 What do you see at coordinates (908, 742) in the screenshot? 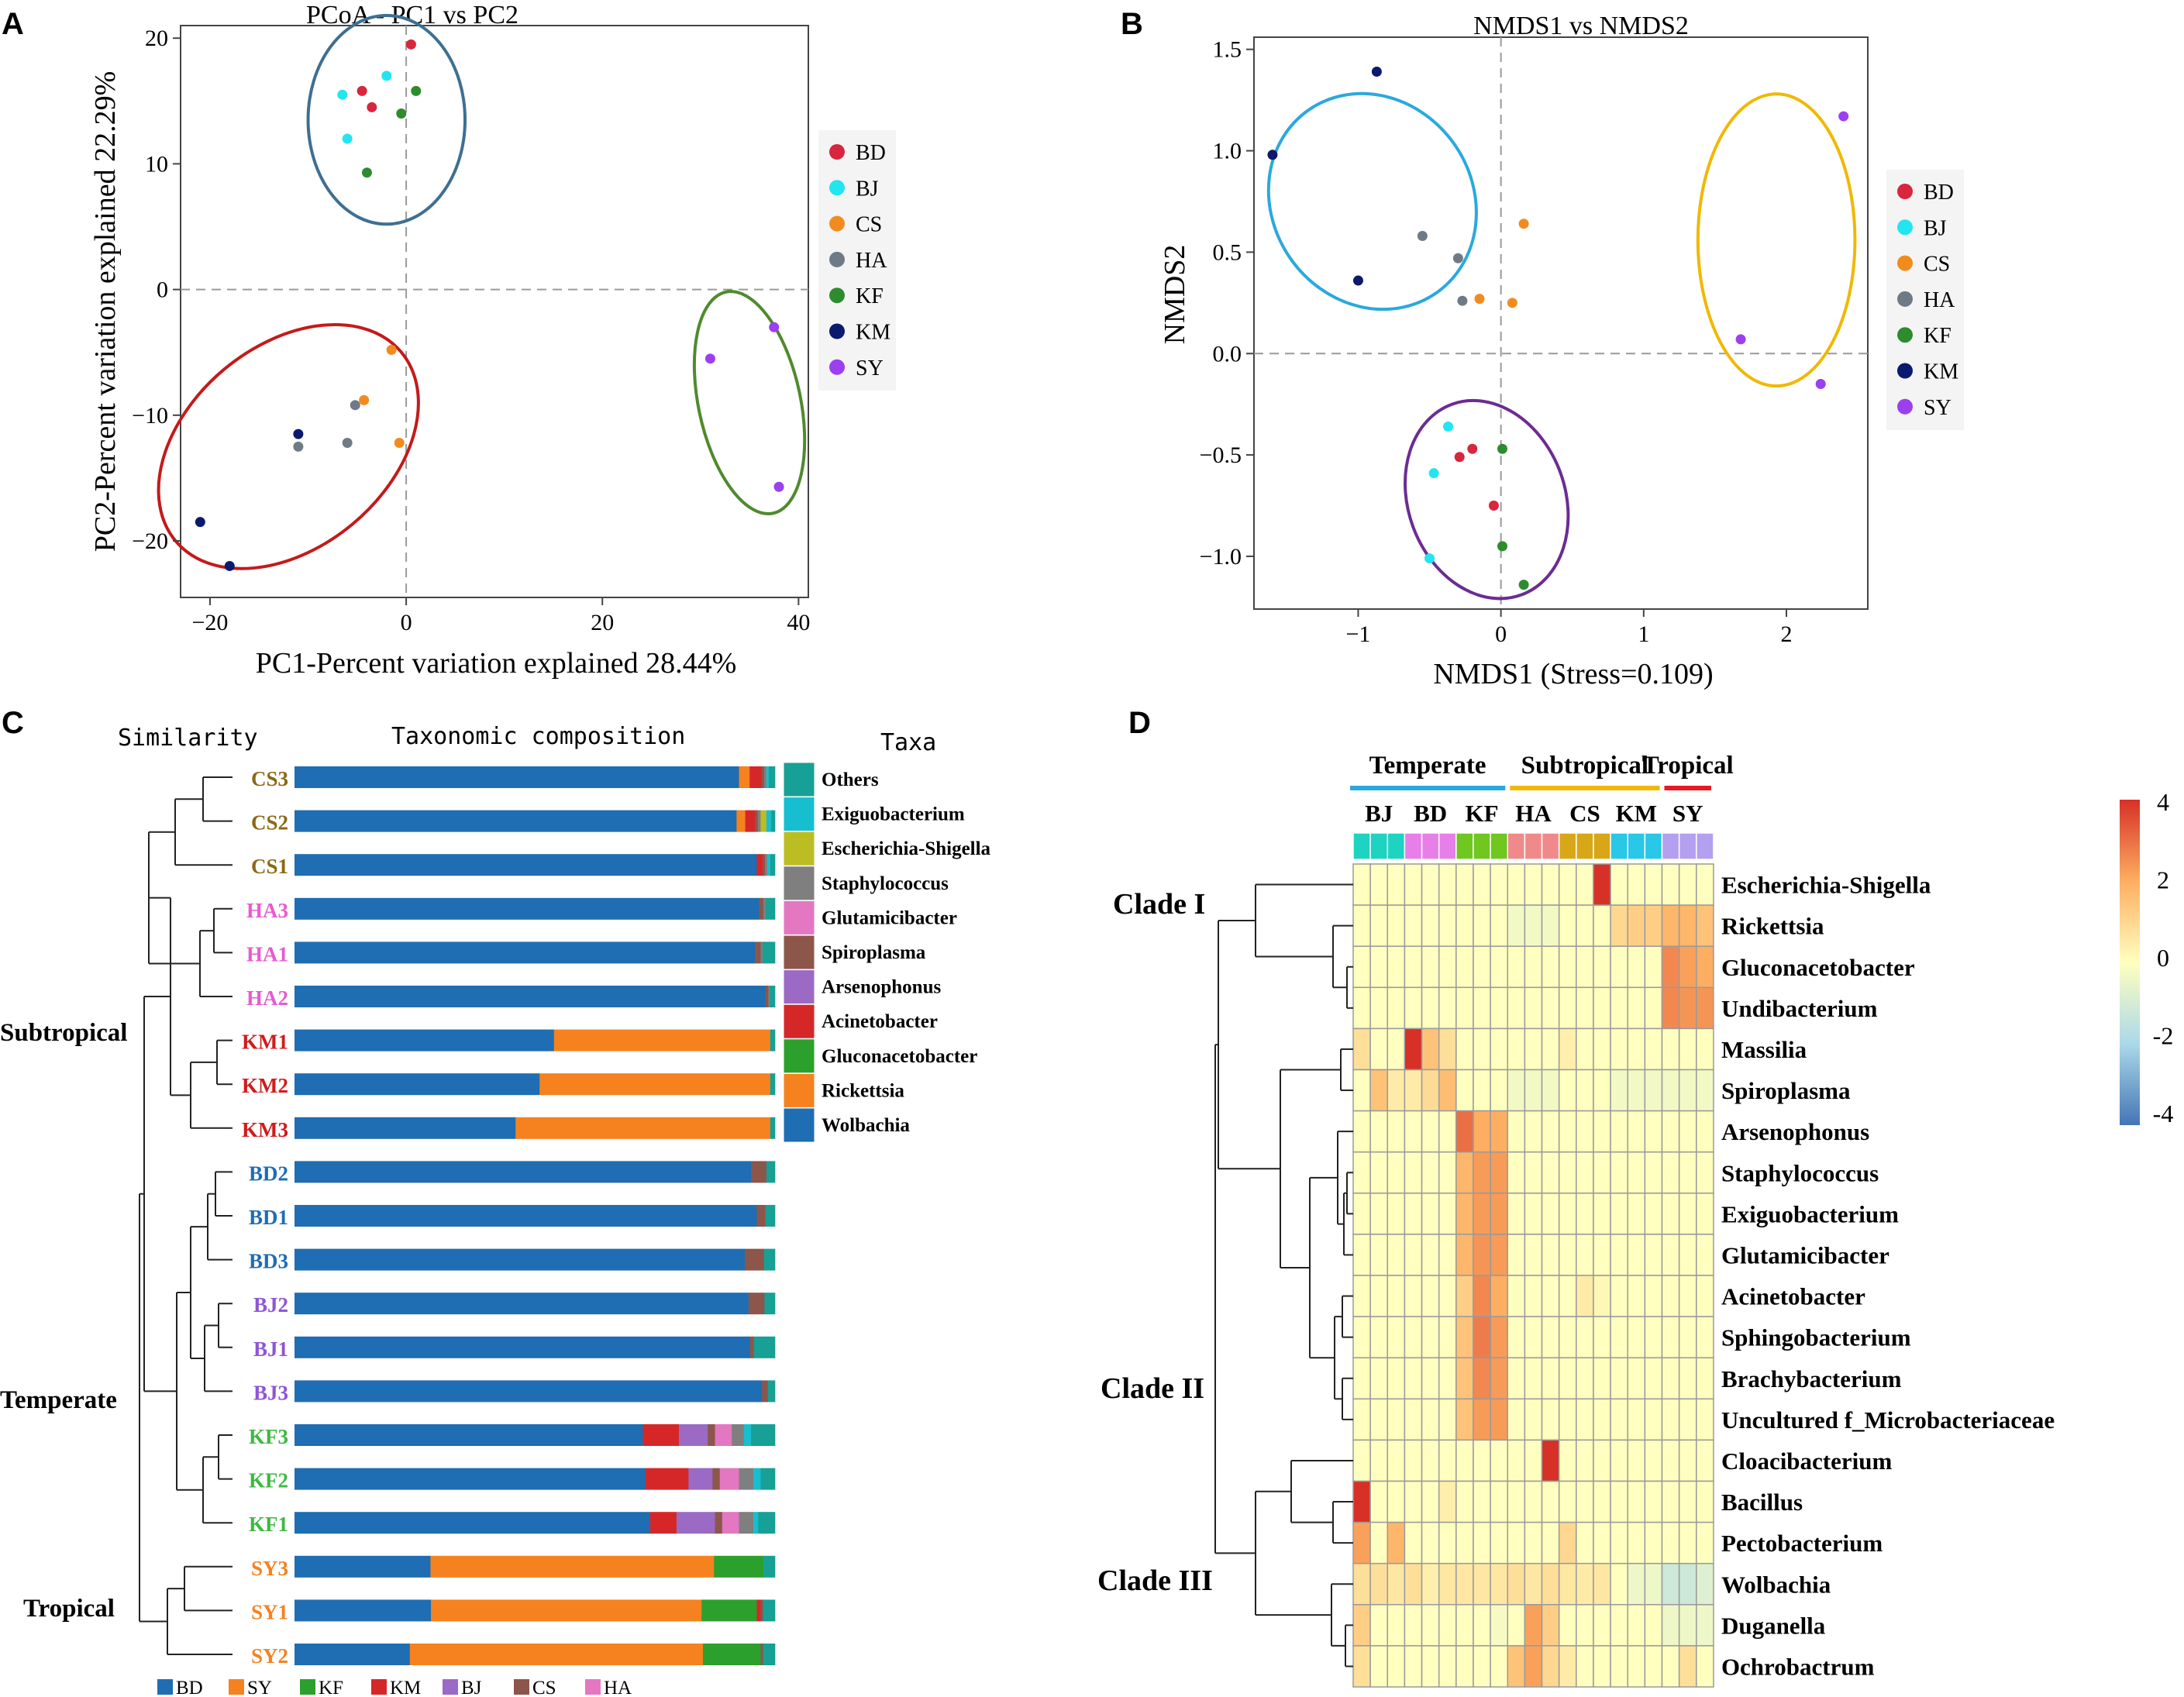
I see `taxa-header: Taxa` at bounding box center [908, 742].